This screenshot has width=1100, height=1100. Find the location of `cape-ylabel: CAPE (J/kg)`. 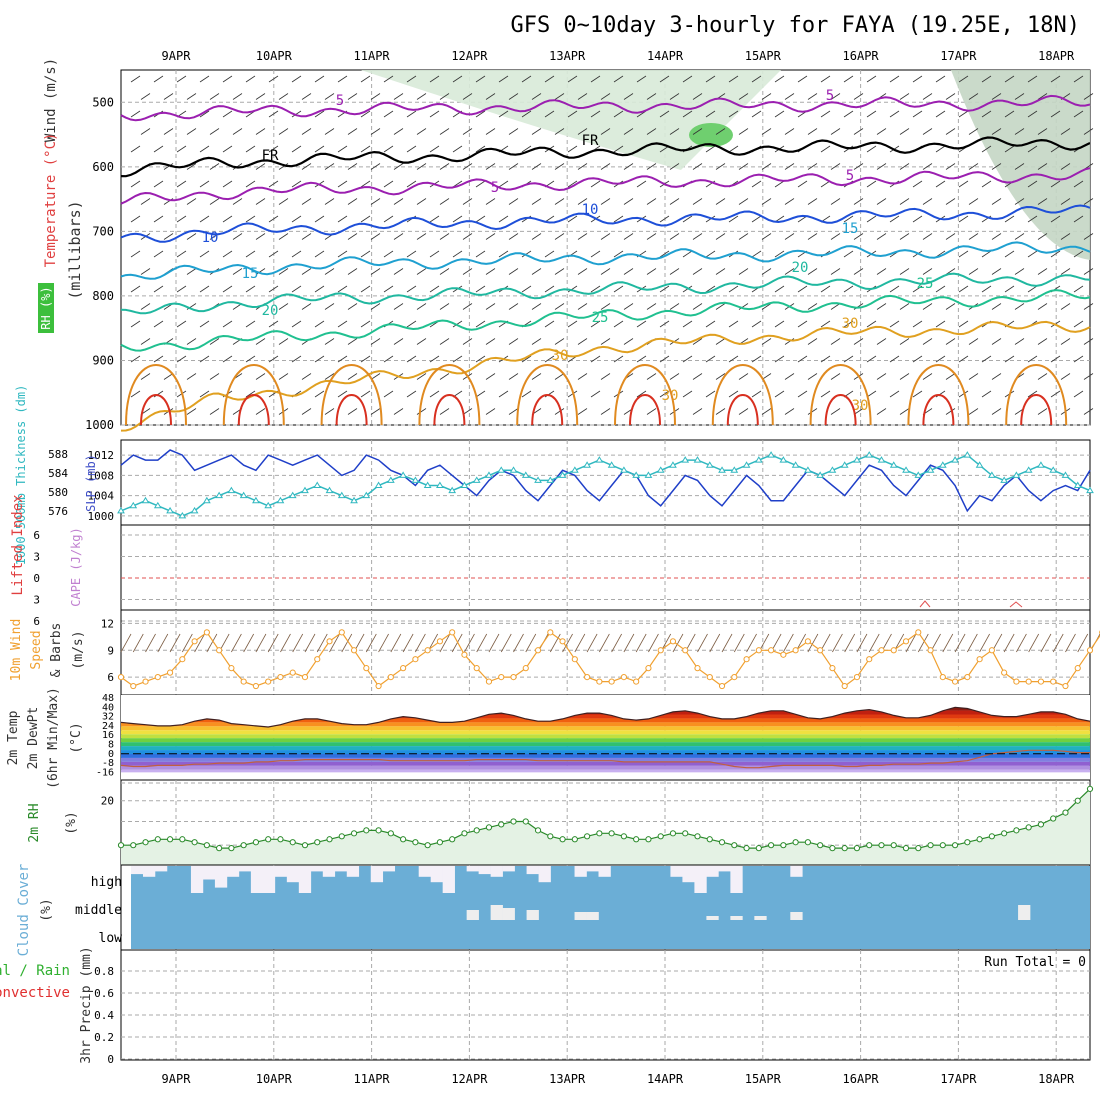

cape-ylabel: CAPE (J/kg) is located at coordinates (76, 566).